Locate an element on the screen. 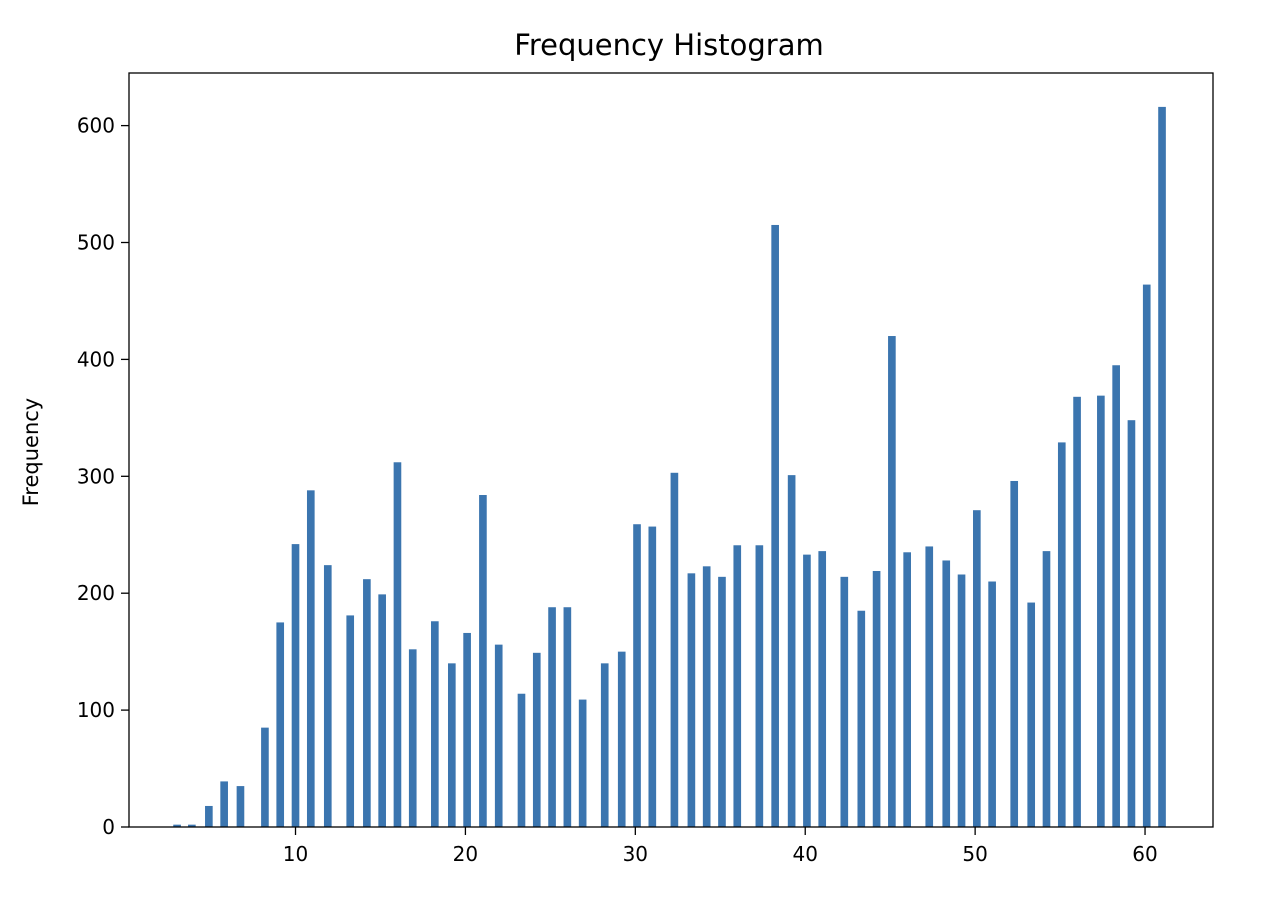 The height and width of the screenshot is (898, 1278). x-tick-label: 40 is located at coordinates (804, 854).